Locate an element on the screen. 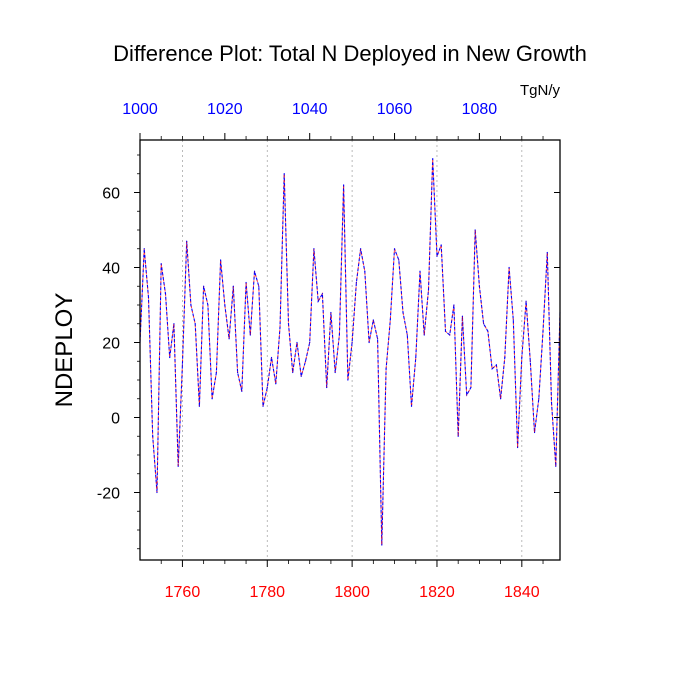  x-top-tick-label: 1060 is located at coordinates (395, 109).